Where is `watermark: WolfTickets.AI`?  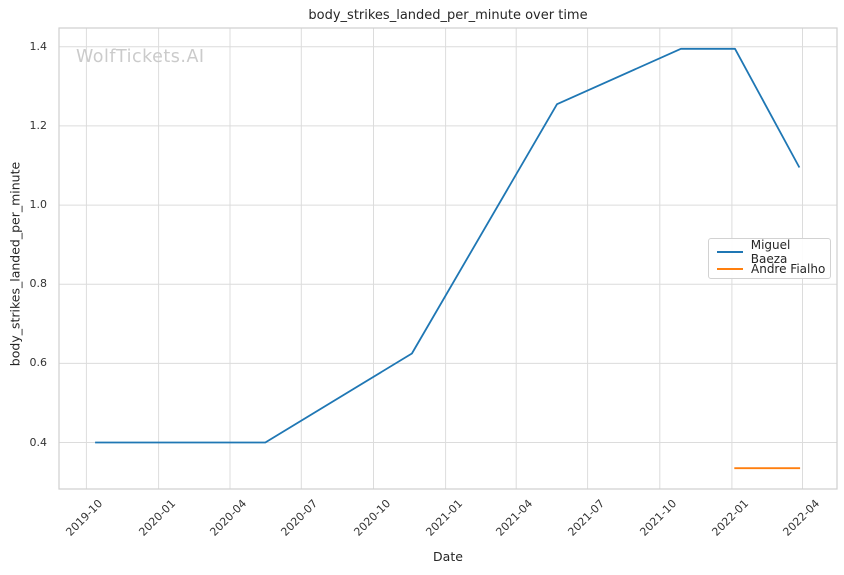
watermark: WolfTickets.AI is located at coordinates (140, 57).